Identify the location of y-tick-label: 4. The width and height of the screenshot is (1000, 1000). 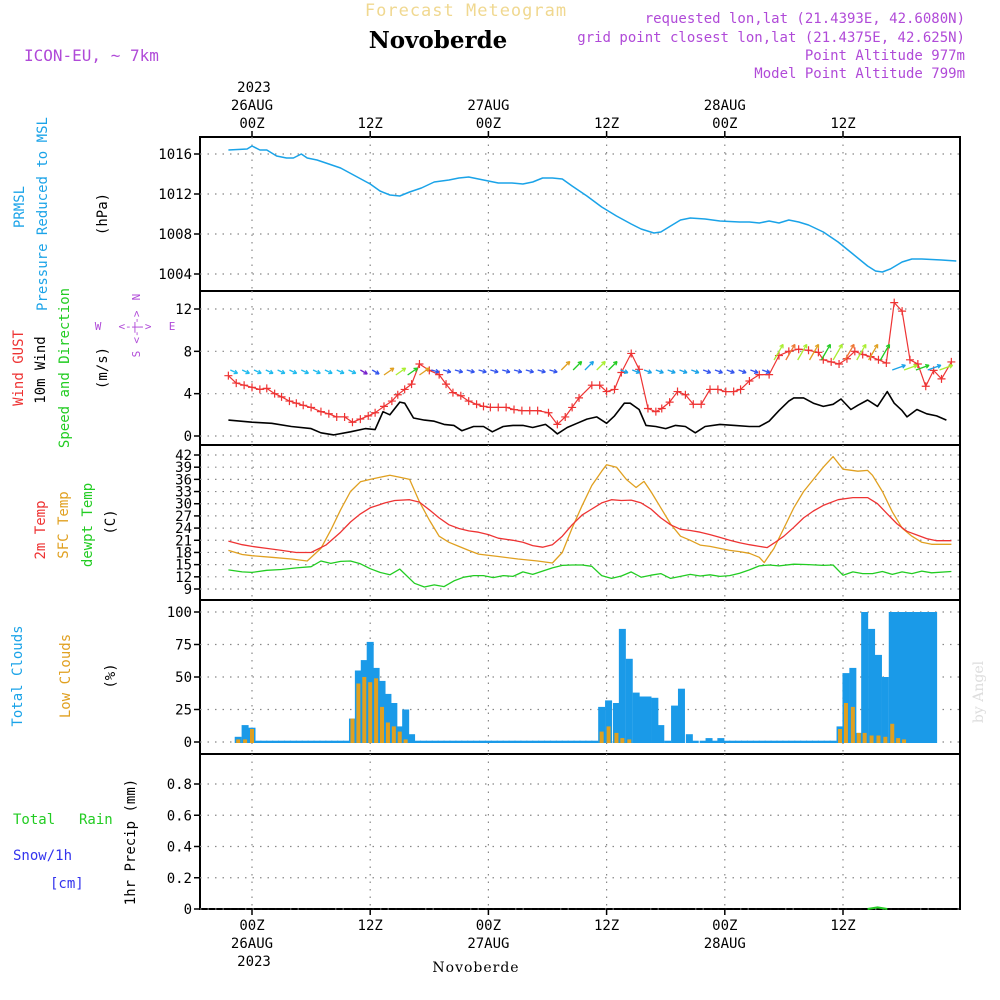
(188, 395).